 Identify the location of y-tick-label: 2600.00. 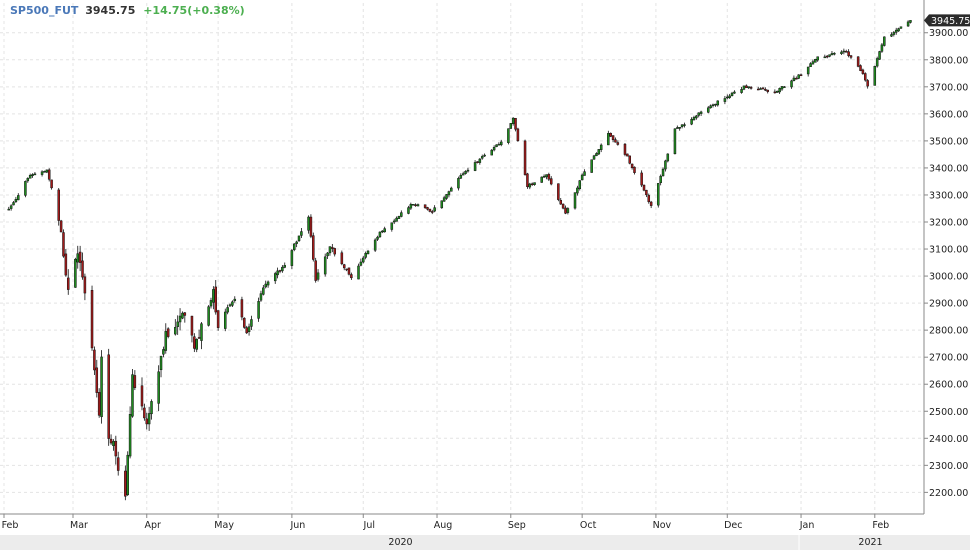
(948, 385).